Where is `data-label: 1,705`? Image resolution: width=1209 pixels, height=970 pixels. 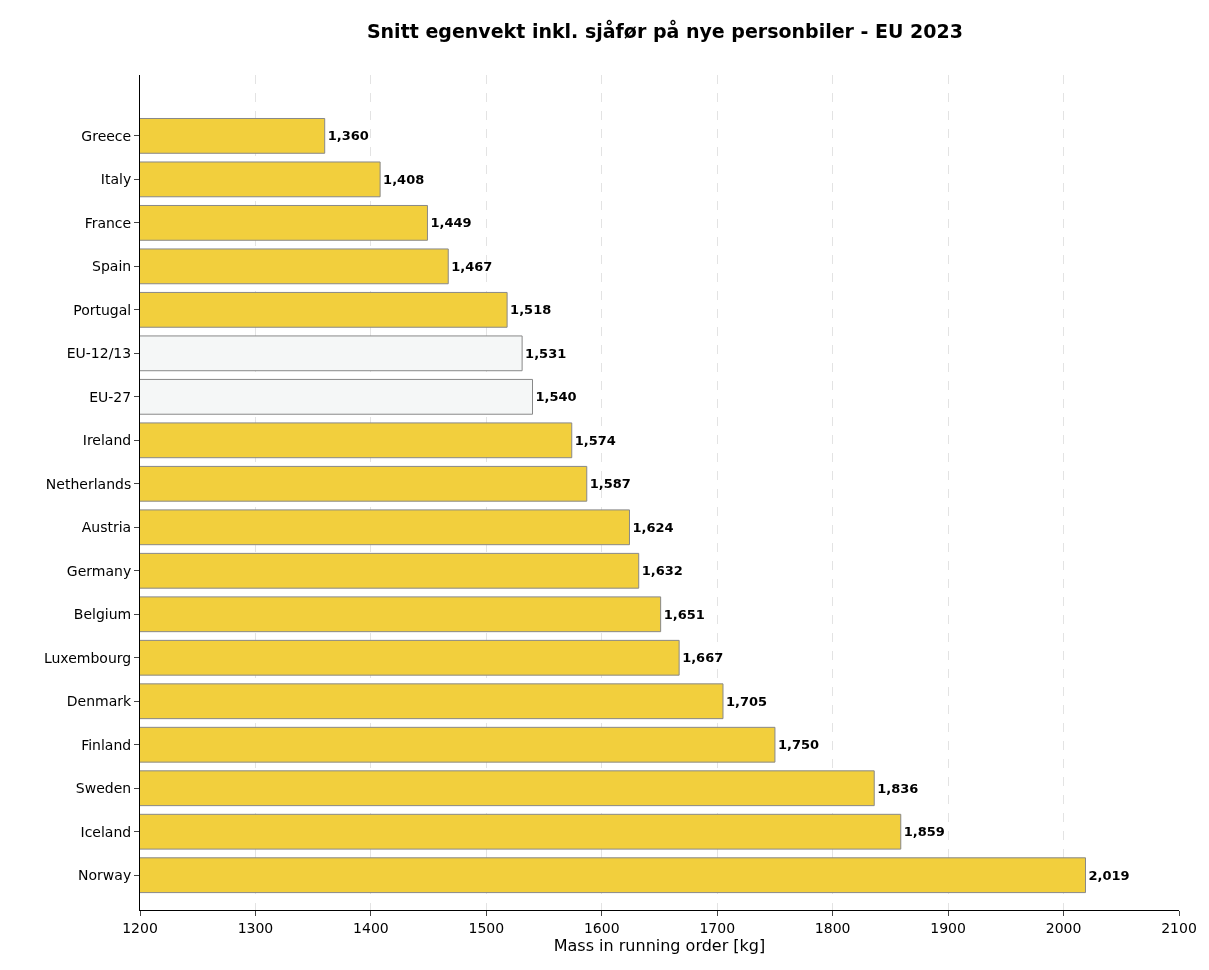
data-label: 1,705 is located at coordinates (746, 701).